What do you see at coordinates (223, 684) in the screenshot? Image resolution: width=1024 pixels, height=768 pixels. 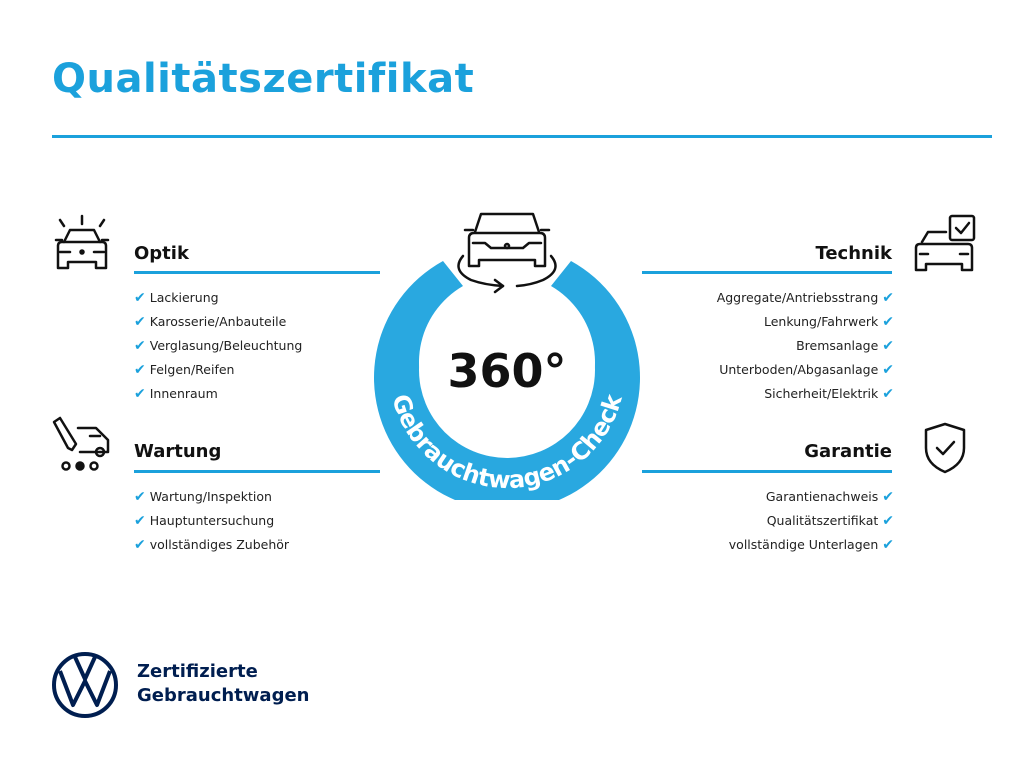 I see `brand-text: Zertifizierte Gebrauchtwagen` at bounding box center [223, 684].